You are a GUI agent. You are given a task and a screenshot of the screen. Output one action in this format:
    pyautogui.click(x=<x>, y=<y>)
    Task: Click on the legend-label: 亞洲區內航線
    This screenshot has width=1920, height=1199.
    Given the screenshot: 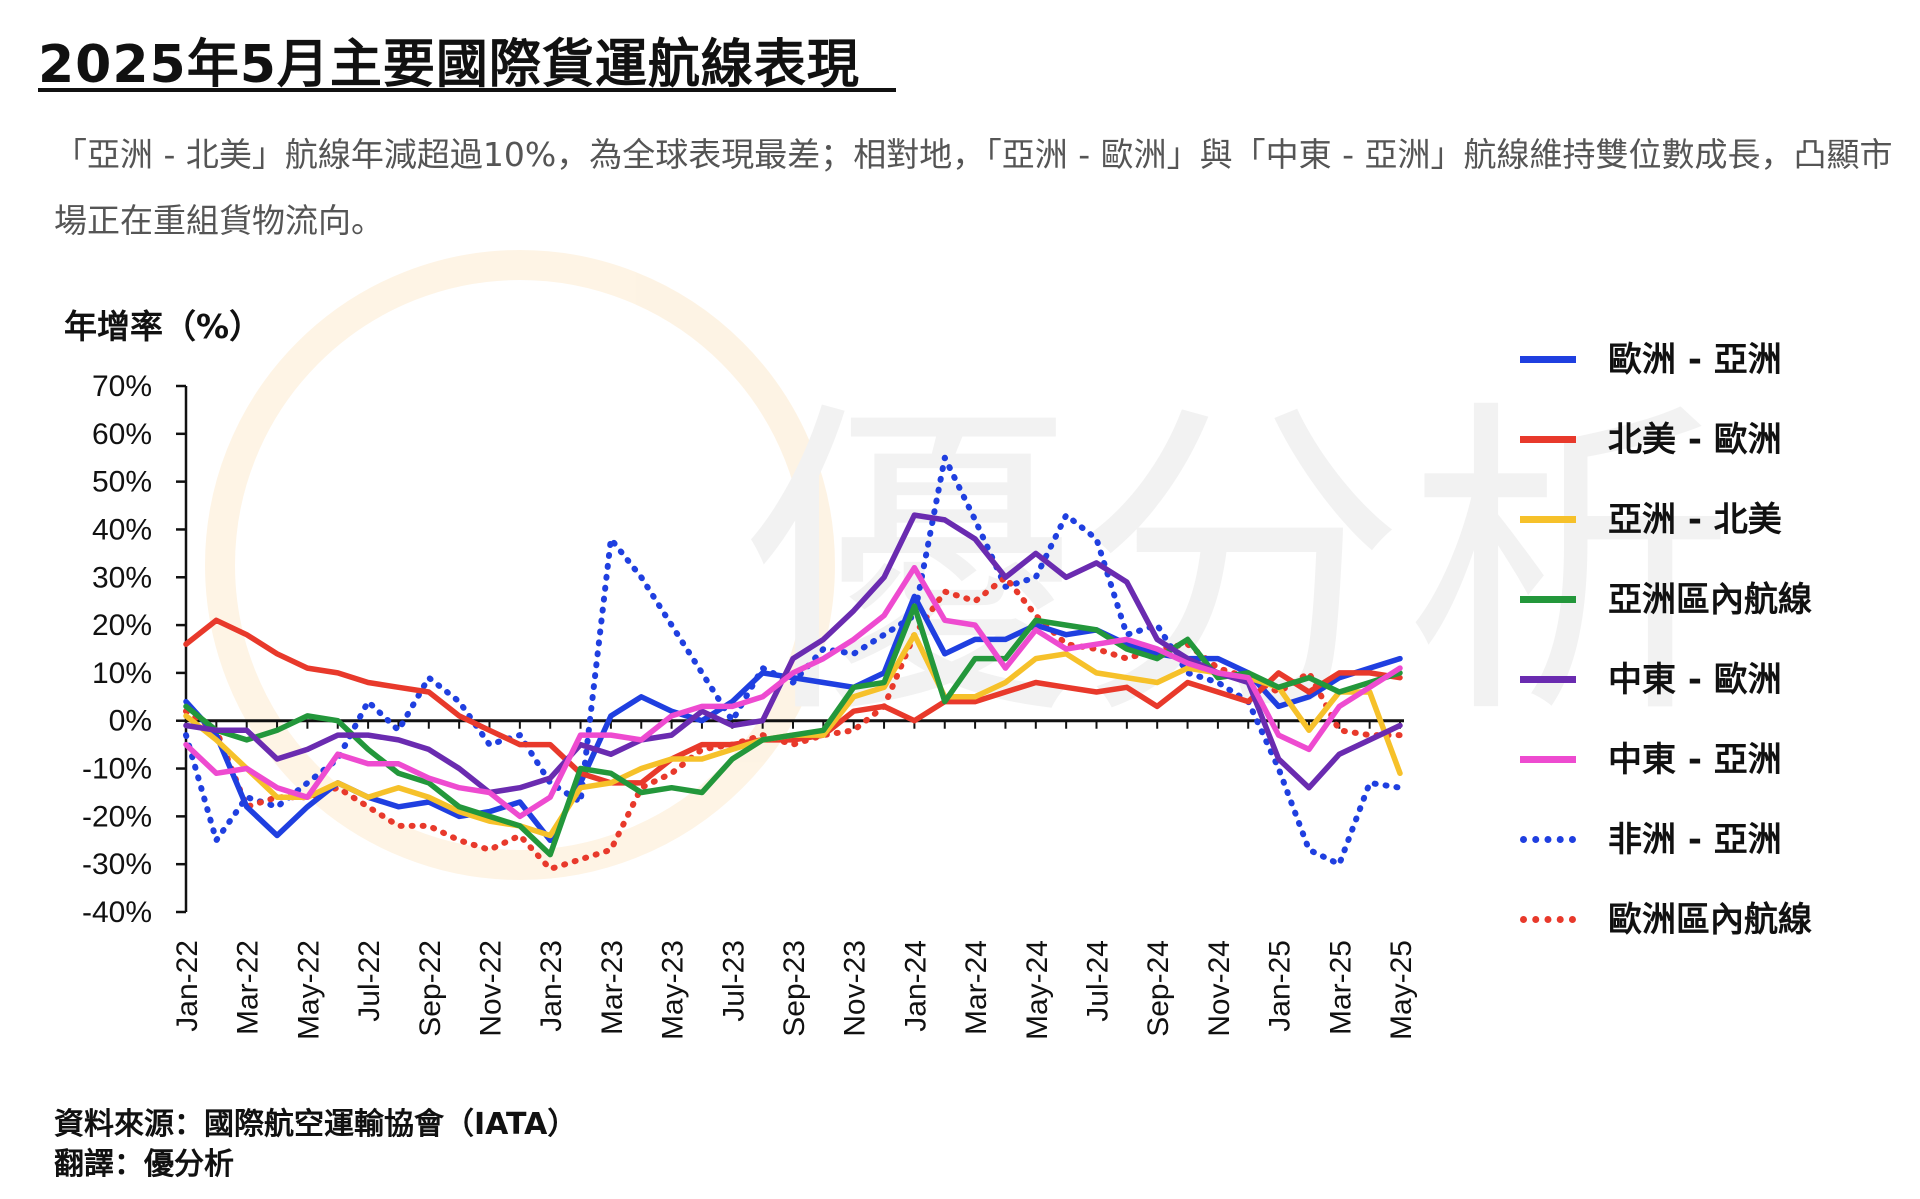 What is the action you would take?
    pyautogui.click(x=1710, y=600)
    